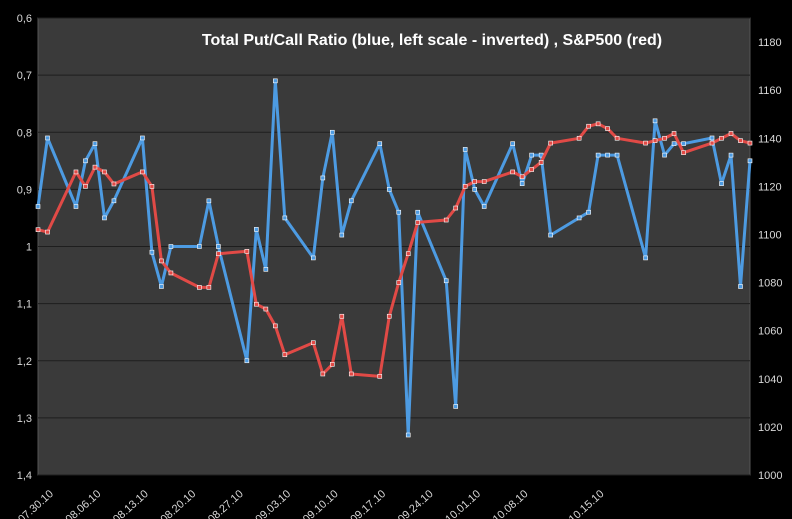 This screenshot has width=792, height=519. What do you see at coordinates (416, 503) in the screenshot?
I see `x-tick-label: 09.24.10` at bounding box center [416, 503].